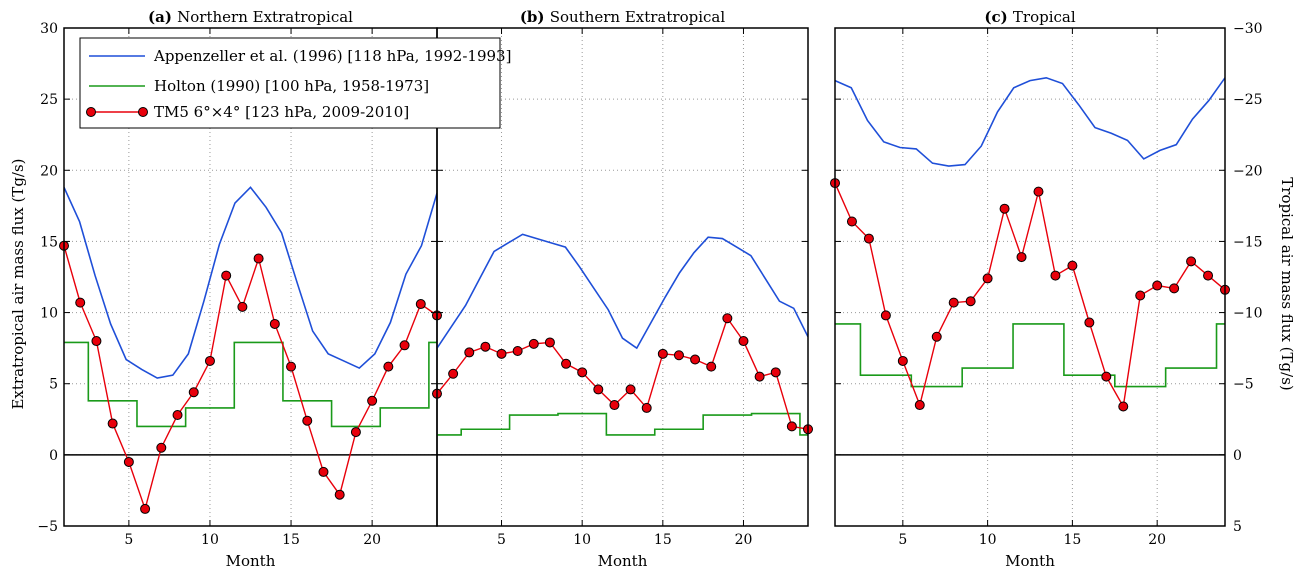  What do you see at coordinates (1287, 283) in the screenshot?
I see `y-axis-label-right: Tropical air mass flux (Tg/s)` at bounding box center [1287, 283].